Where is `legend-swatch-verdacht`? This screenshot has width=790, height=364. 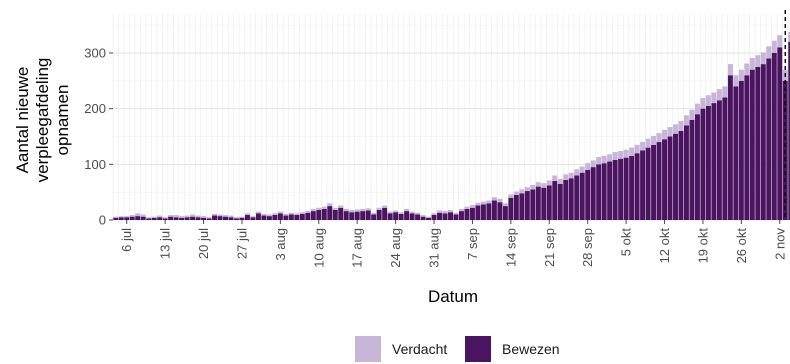
legend-swatch-verdacht is located at coordinates (368, 349).